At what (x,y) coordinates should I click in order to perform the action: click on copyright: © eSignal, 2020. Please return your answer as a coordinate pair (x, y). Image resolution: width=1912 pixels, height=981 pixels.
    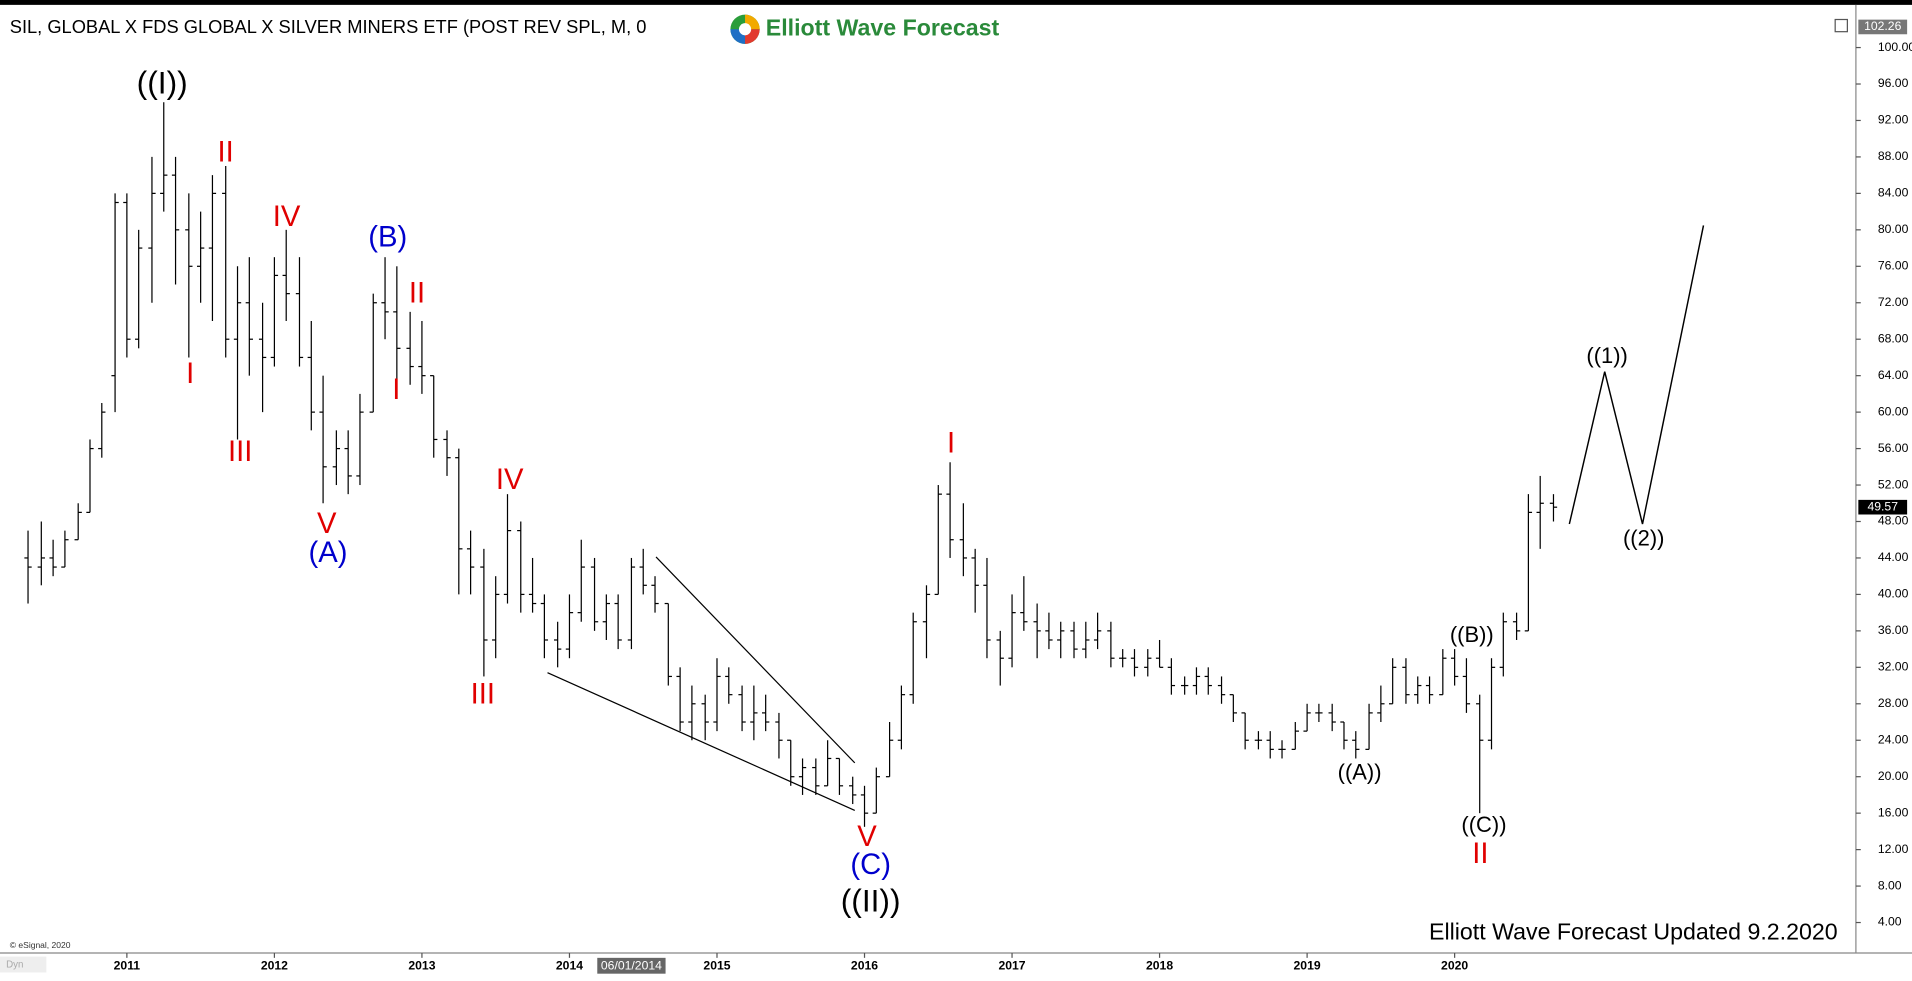
    Looking at the image, I should click on (40, 945).